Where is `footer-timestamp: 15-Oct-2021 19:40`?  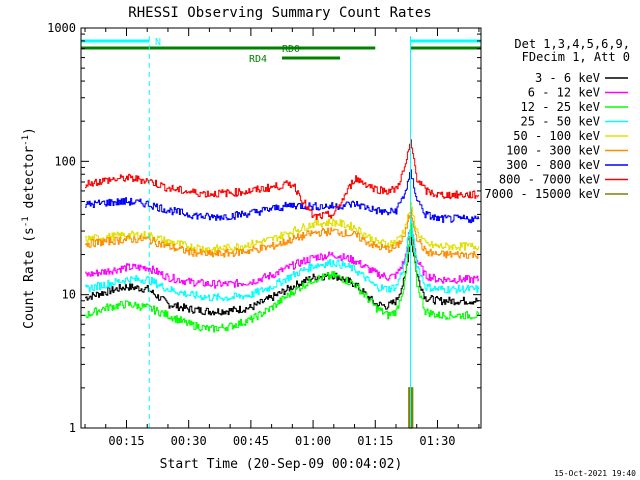 footer-timestamp: 15-Oct-2021 19:40 is located at coordinates (595, 473).